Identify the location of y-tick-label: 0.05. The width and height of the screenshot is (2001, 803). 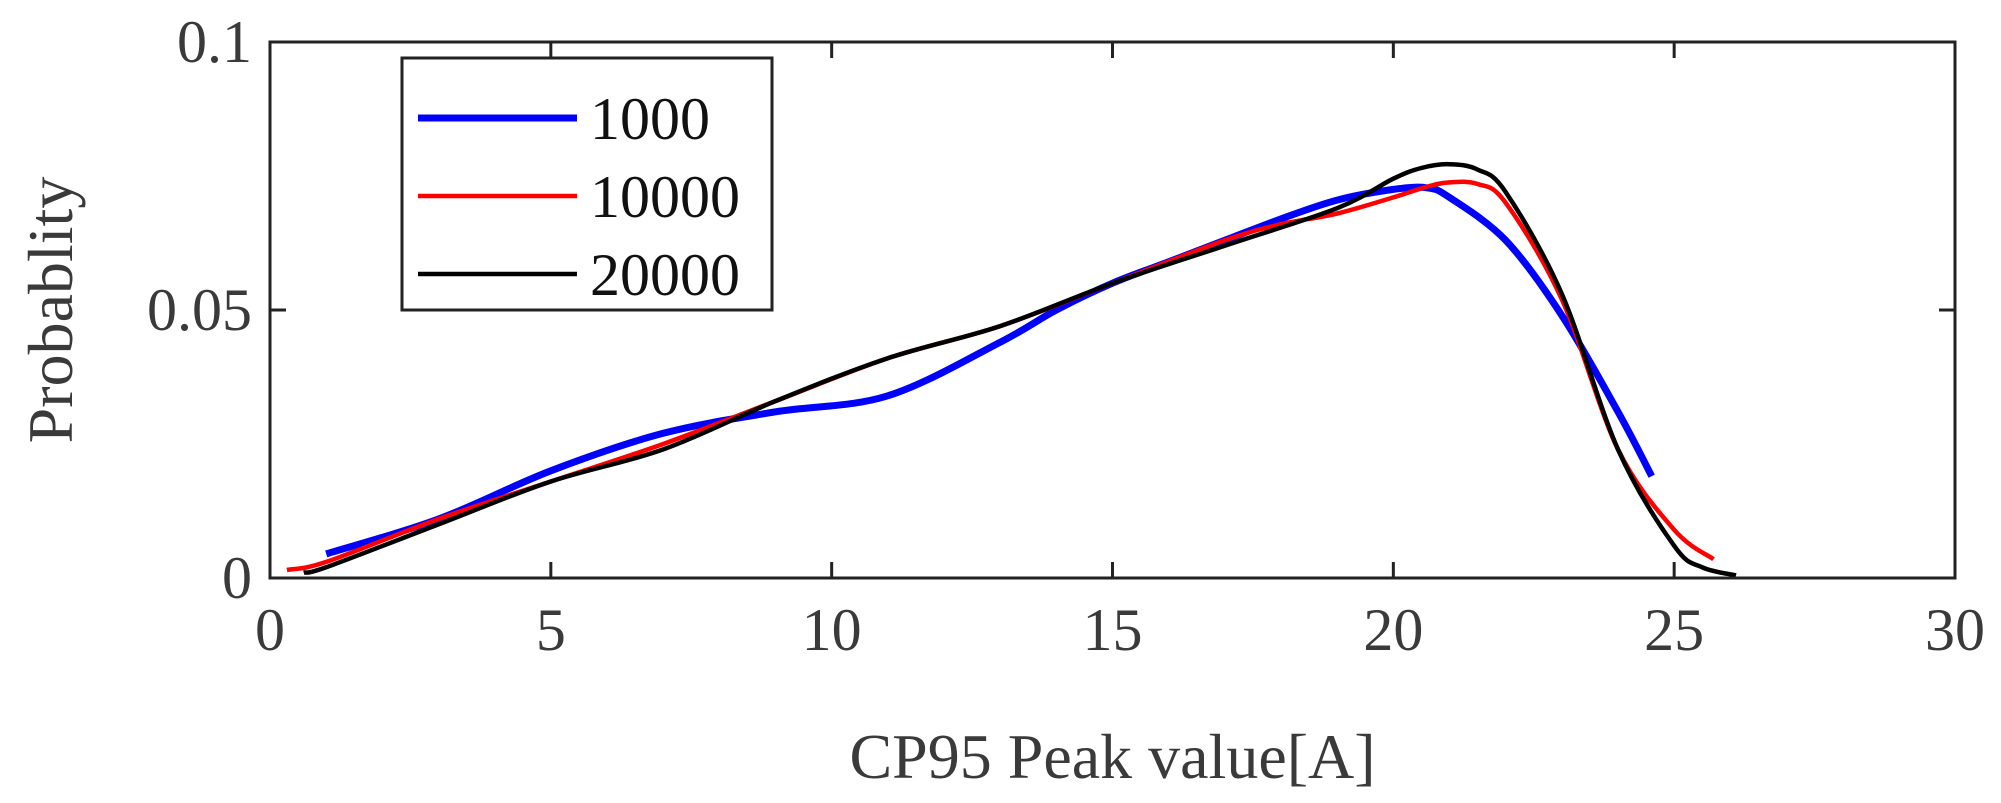
(199, 310).